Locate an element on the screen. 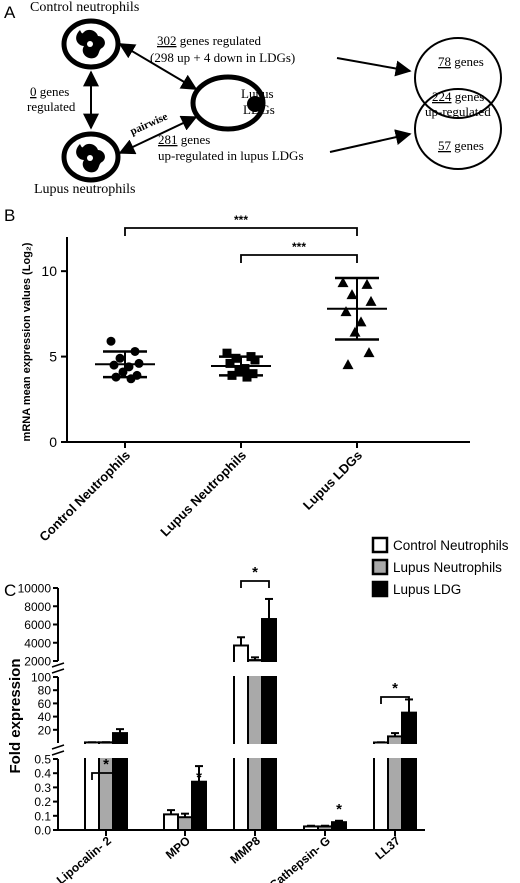 Image resolution: width=520 pixels, height=883 pixels. panel-c-label: C is located at coordinates (10, 590).